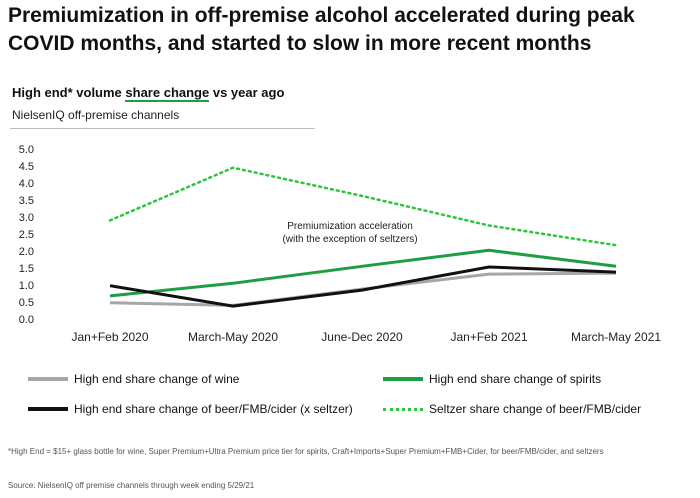  I want to click on x-tick-label: Jan+Feb 2020, so click(109, 337).